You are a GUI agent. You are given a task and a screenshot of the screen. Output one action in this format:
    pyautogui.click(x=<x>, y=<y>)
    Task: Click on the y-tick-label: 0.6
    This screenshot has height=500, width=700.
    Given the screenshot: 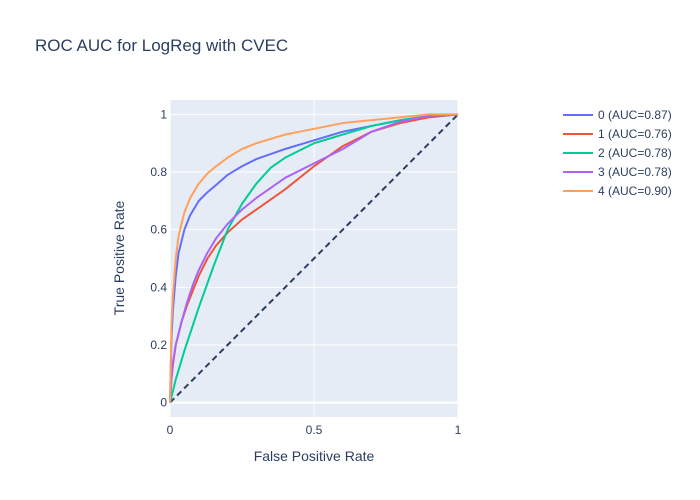 What is the action you would take?
    pyautogui.click(x=158, y=230)
    